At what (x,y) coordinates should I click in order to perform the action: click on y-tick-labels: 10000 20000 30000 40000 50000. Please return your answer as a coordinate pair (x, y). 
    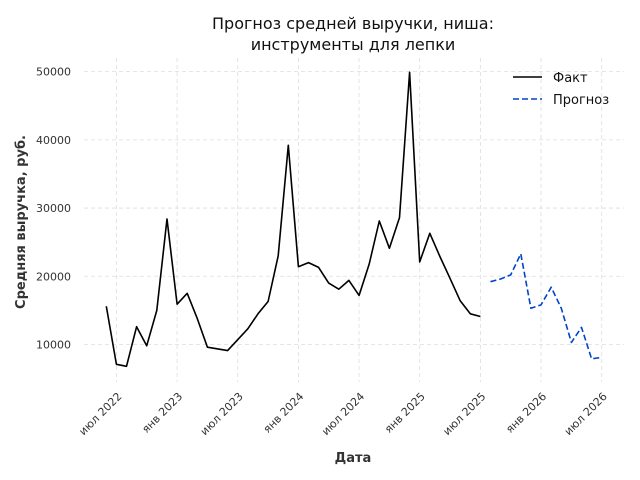
    Looking at the image, I should click on (53, 209).